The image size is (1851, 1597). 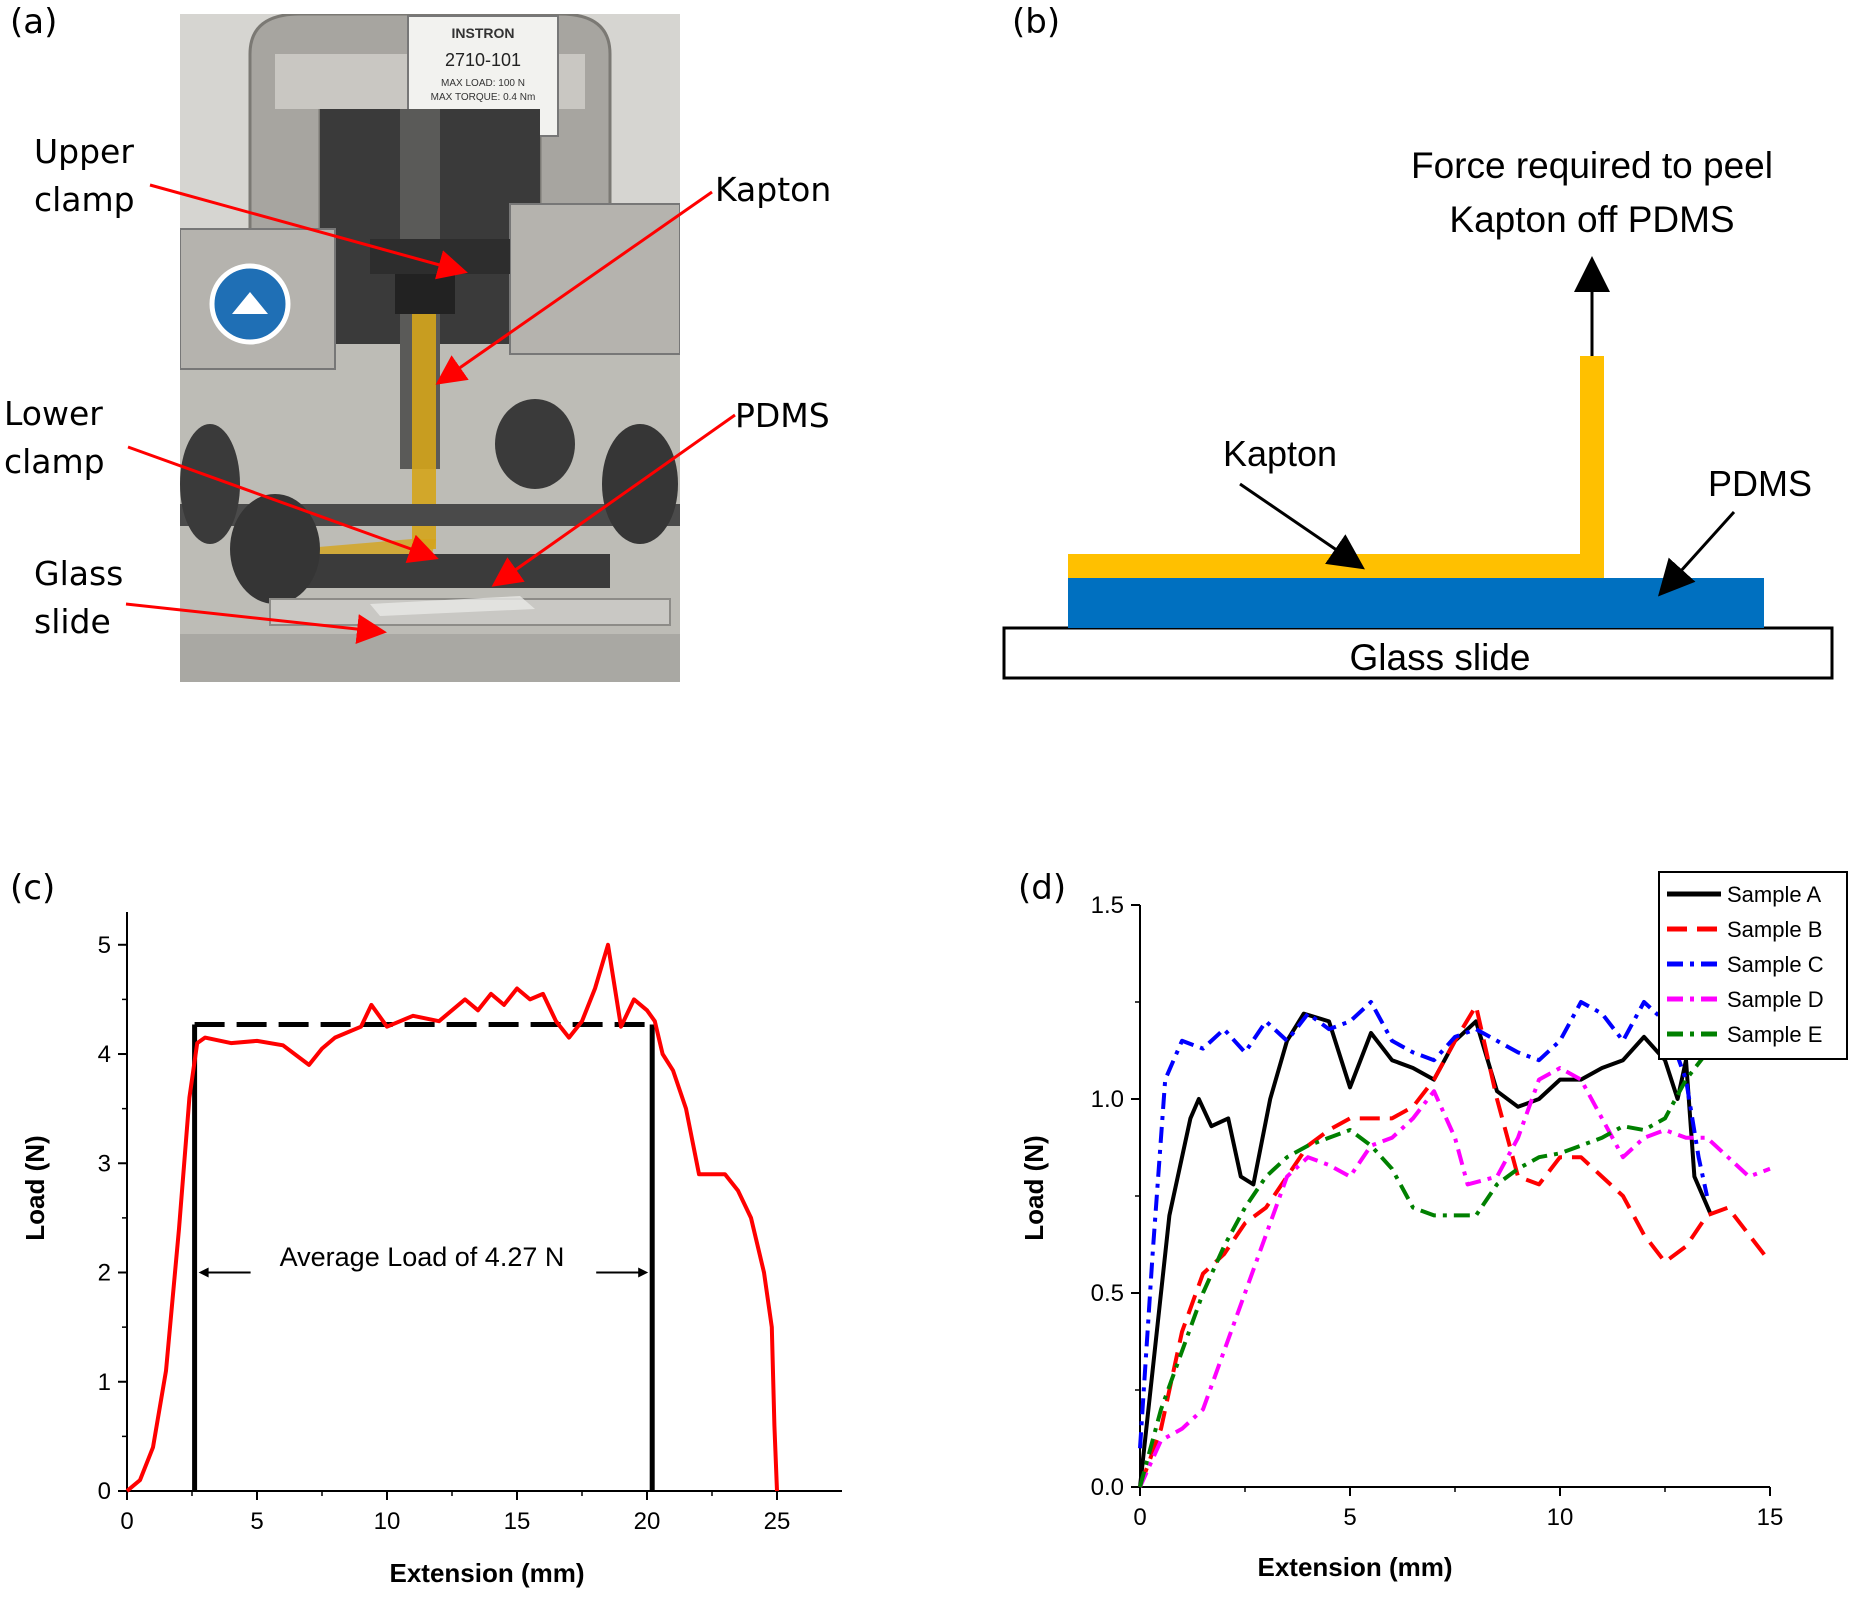 What do you see at coordinates (34, 22) in the screenshot?
I see `panel-label-a: (a)` at bounding box center [34, 22].